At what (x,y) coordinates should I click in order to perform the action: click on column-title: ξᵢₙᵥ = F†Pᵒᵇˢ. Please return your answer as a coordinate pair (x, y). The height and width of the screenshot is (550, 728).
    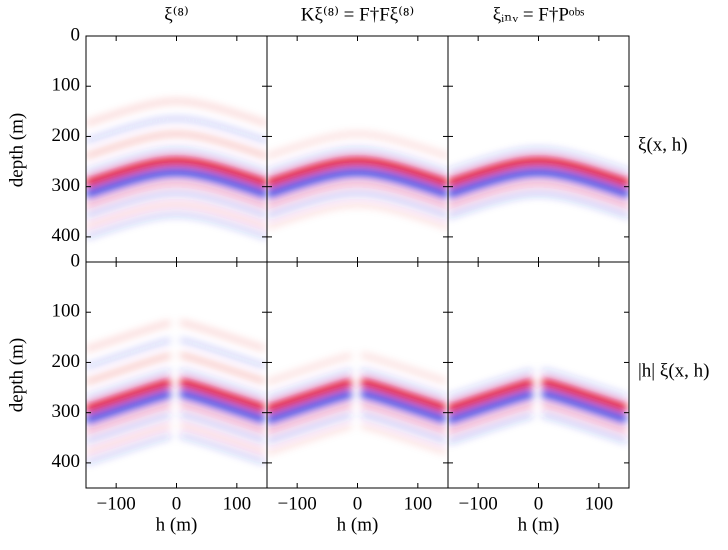
    Looking at the image, I should click on (539, 14).